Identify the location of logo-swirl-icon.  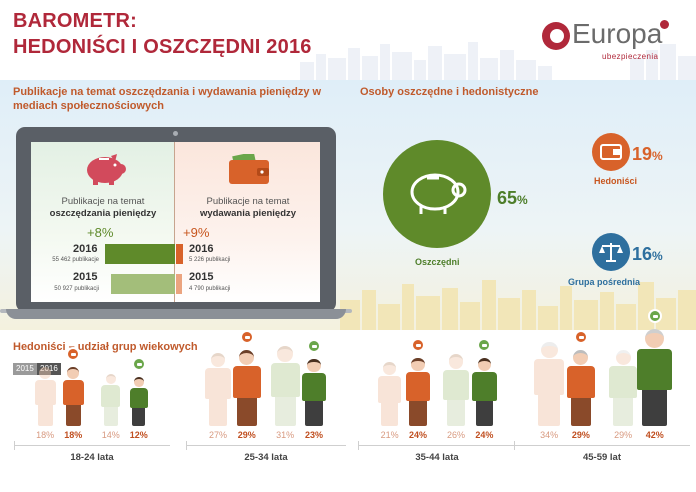
(556, 36).